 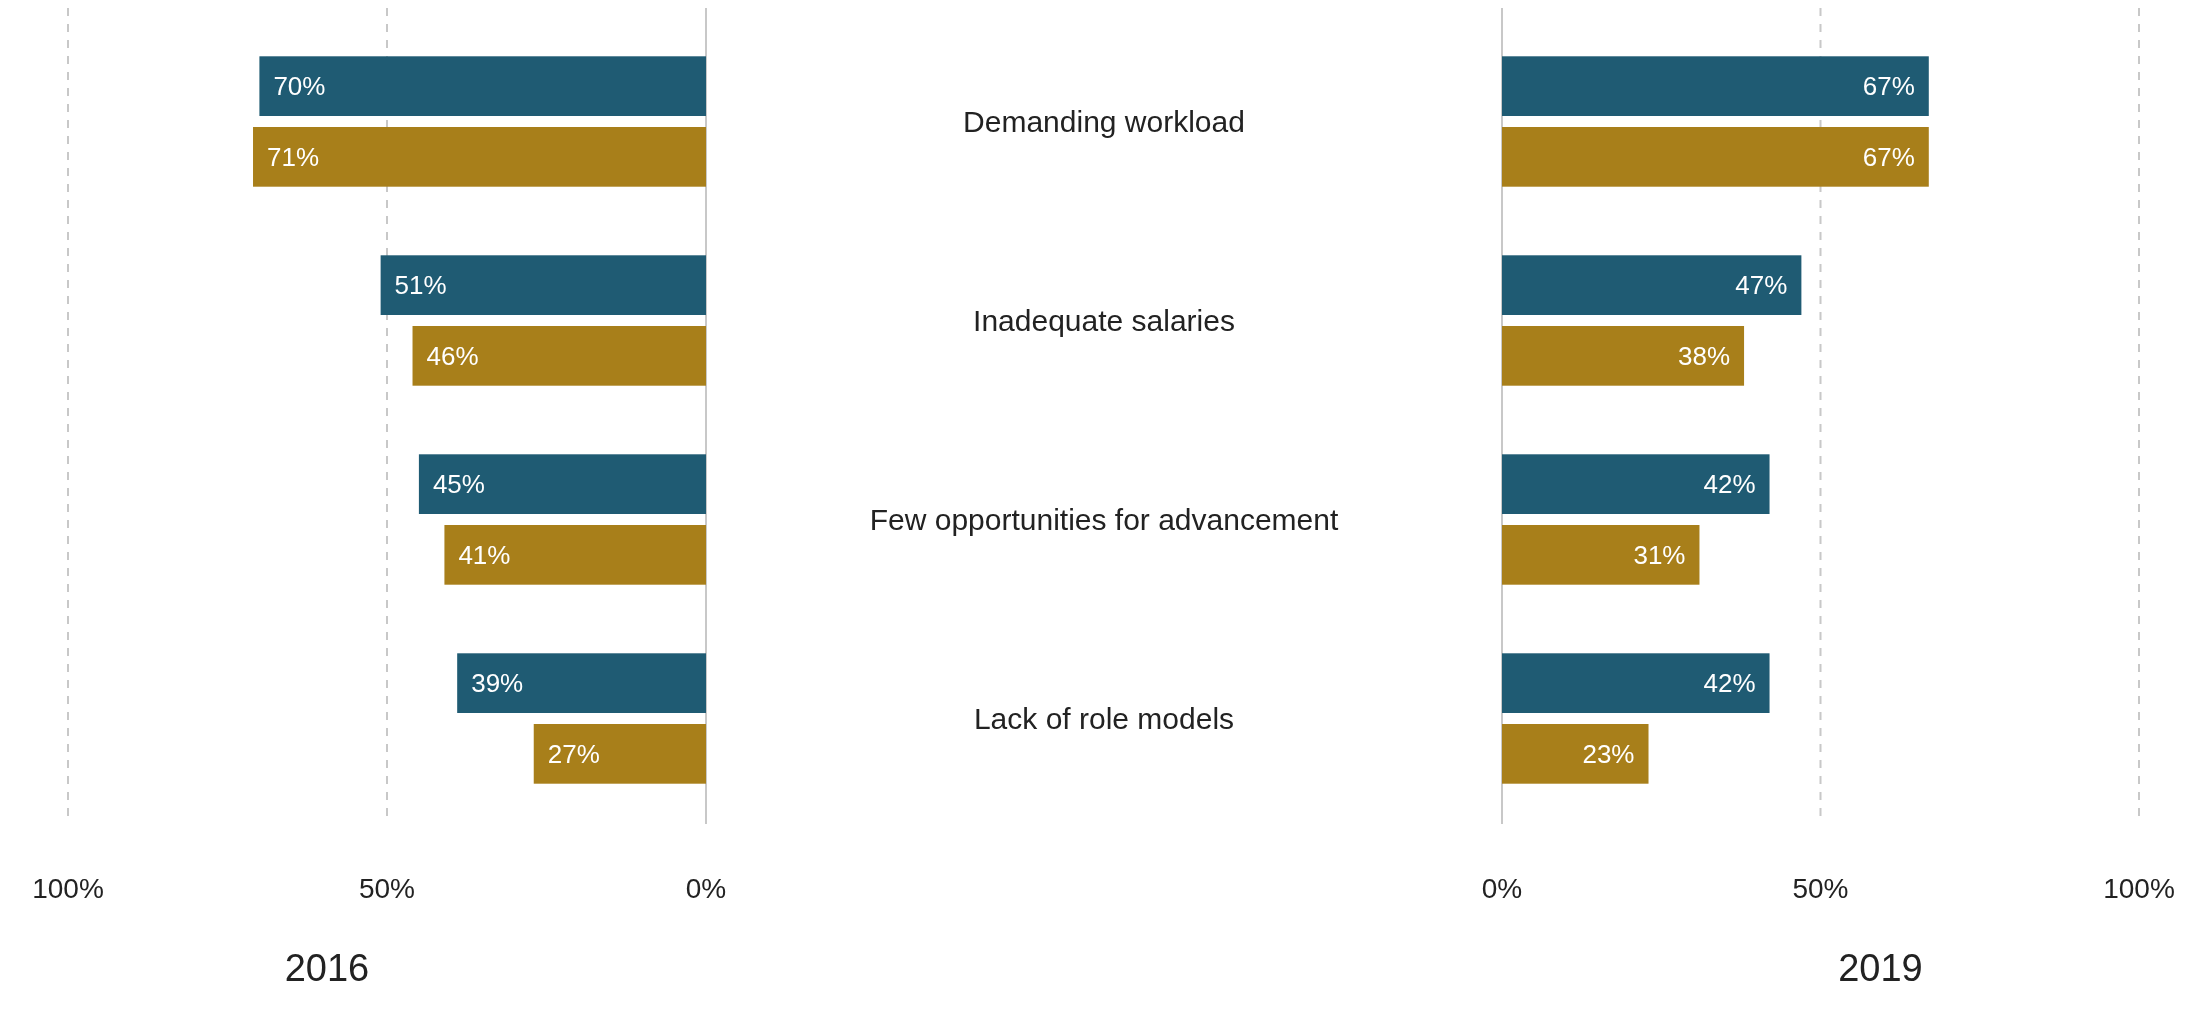 I want to click on data-label: 27%, so click(x=573, y=753).